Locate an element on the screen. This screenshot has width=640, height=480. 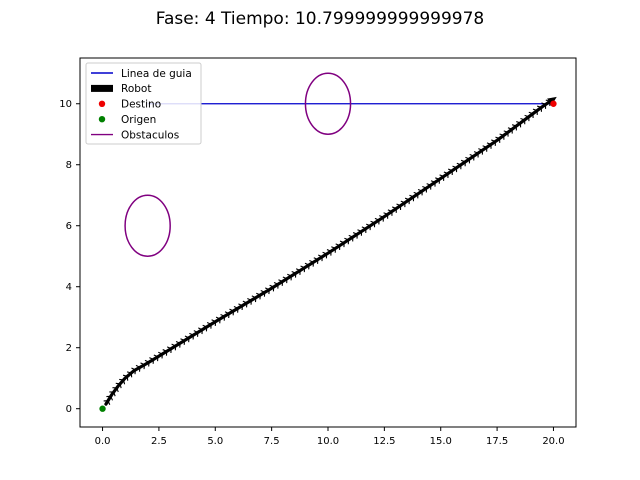
x-tick-label: 17.5 is located at coordinates (497, 441).